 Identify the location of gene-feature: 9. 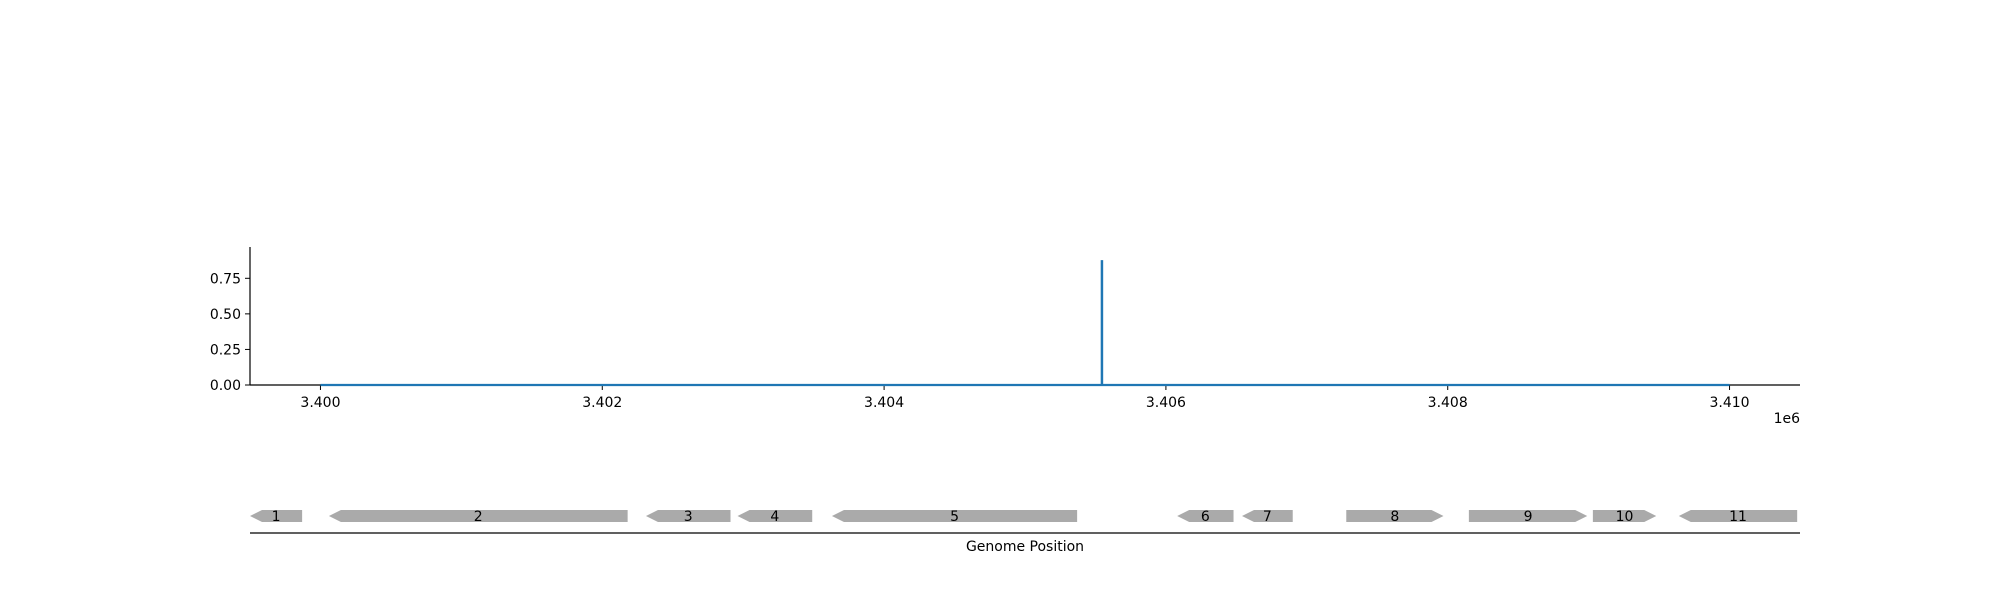
(1528, 517).